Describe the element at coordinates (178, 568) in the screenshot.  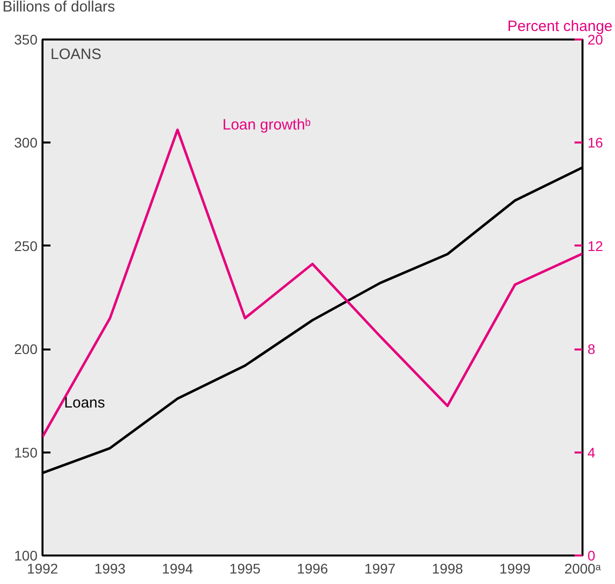
I see `x-tick-label: 1994` at that location.